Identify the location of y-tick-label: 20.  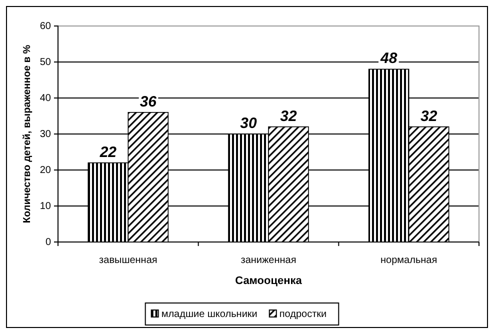
(46, 170).